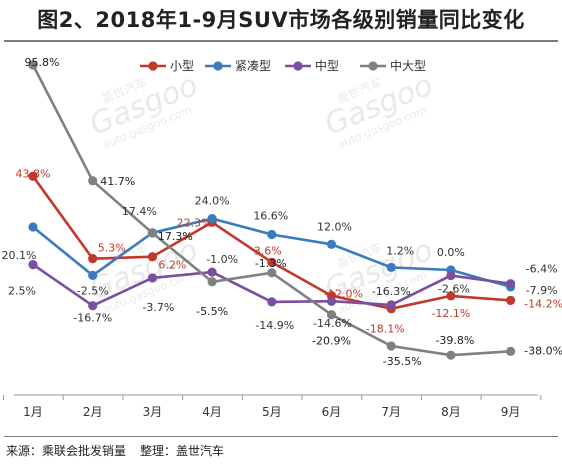  I want to click on data-label: -39.8%, so click(454, 340).